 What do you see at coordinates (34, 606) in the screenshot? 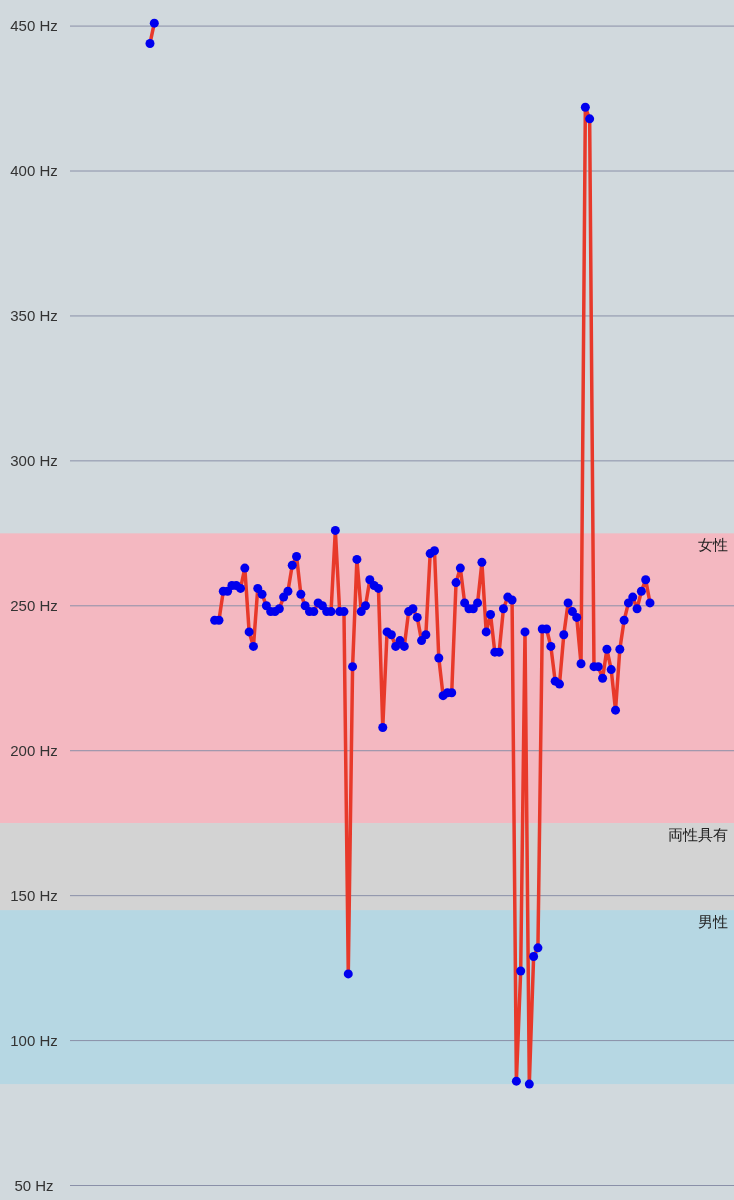
I see `y-tick-label: 250 Hz` at bounding box center [34, 606].